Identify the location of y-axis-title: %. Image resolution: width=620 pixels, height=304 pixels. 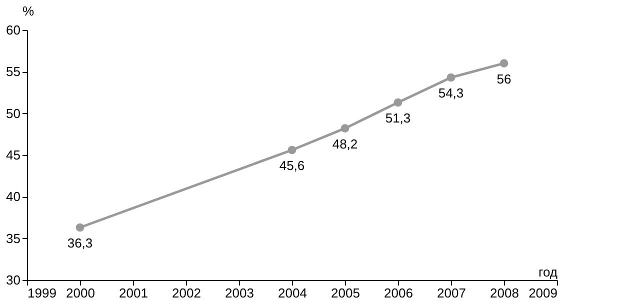
(28, 11).